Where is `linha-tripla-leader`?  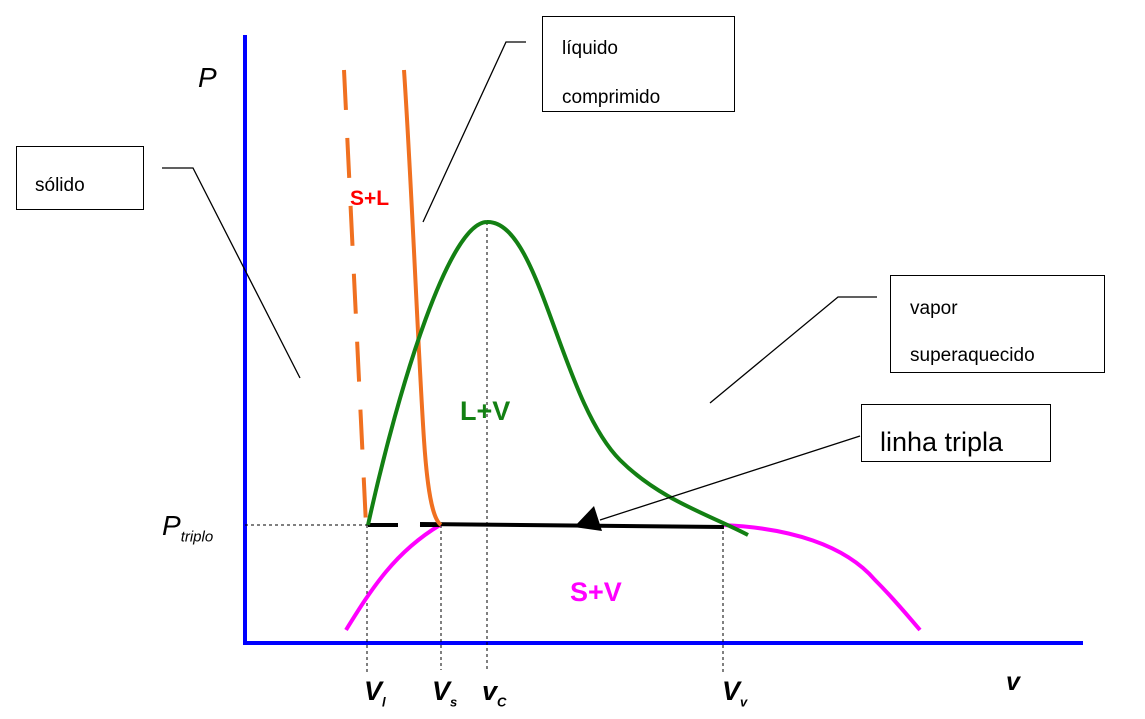 linha-tripla-leader is located at coordinates (730, 478).